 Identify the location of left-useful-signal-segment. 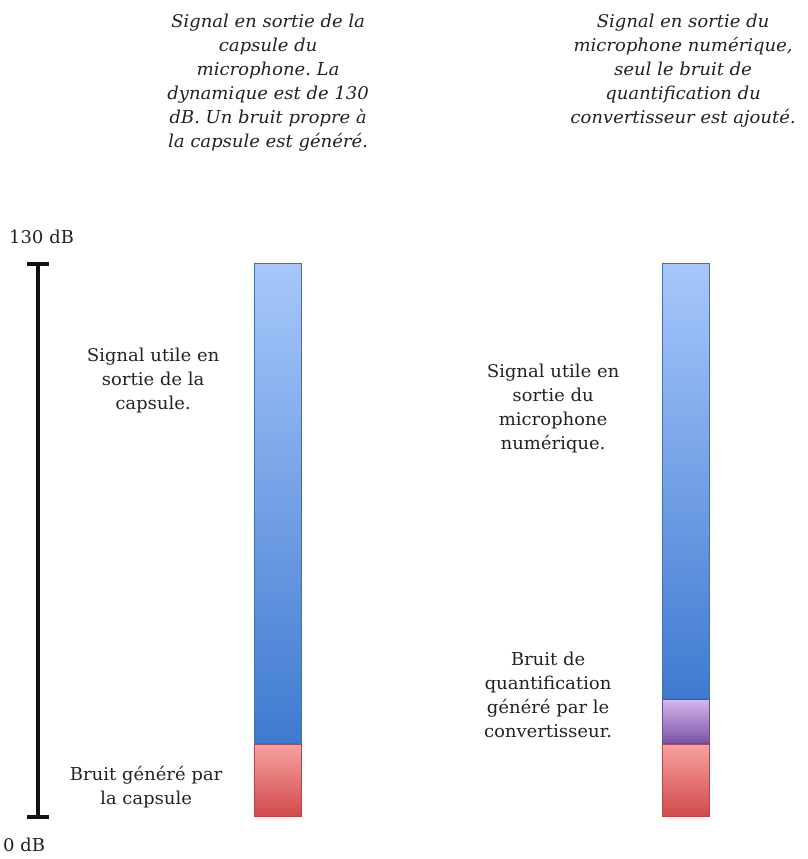
(278, 503).